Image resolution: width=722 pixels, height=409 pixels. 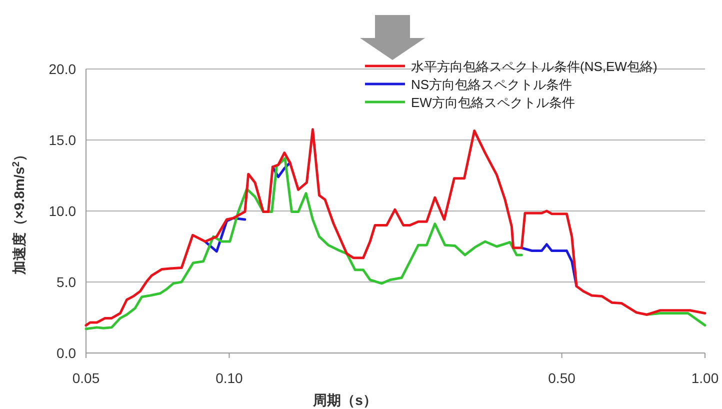 What do you see at coordinates (344, 400) in the screenshot?
I see `x-axis-title: 周期（s）` at bounding box center [344, 400].